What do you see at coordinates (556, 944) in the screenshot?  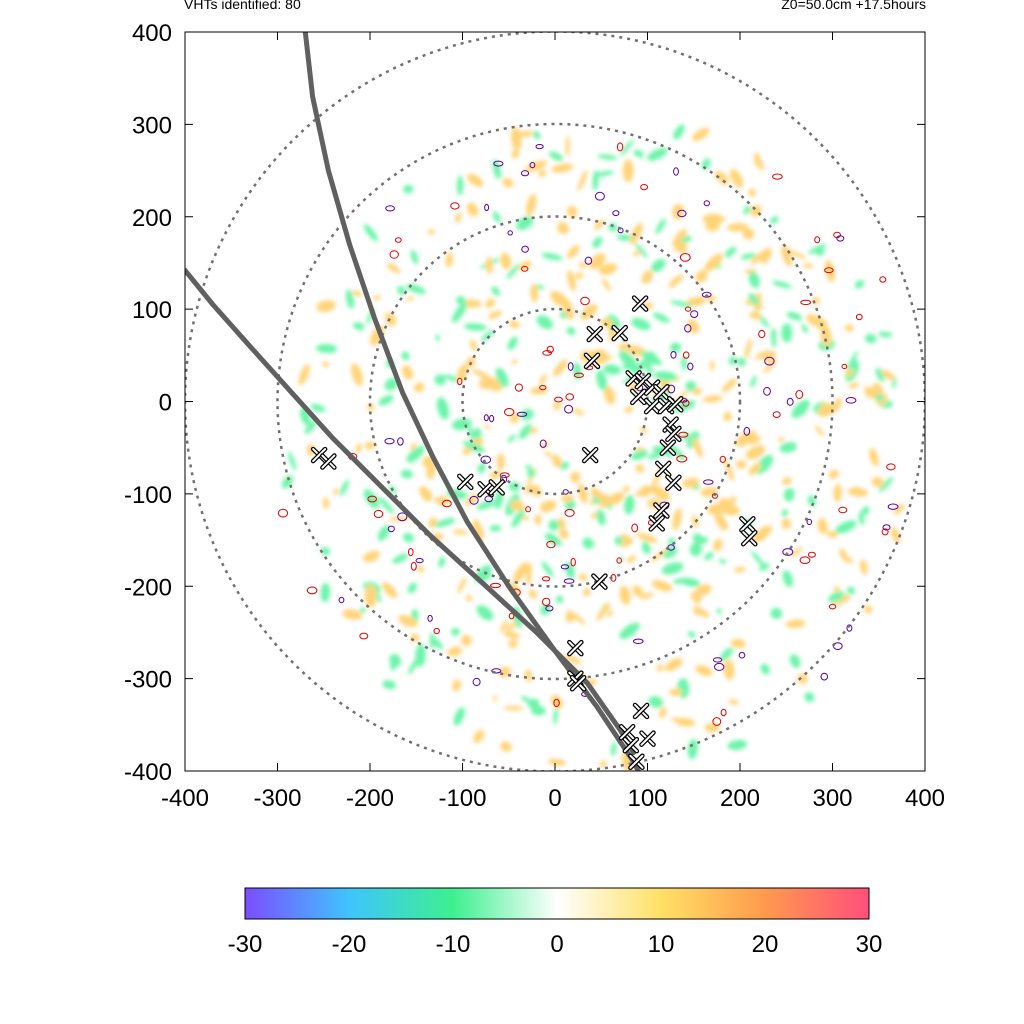 I see `colorbar-tick-label: 0` at bounding box center [556, 944].